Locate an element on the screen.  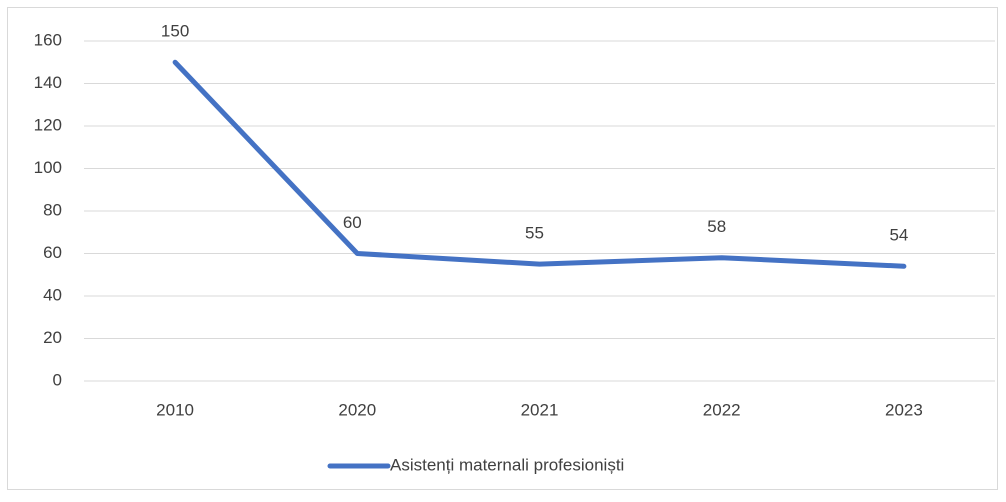
y-tick-label: 100 is located at coordinates (48, 167).